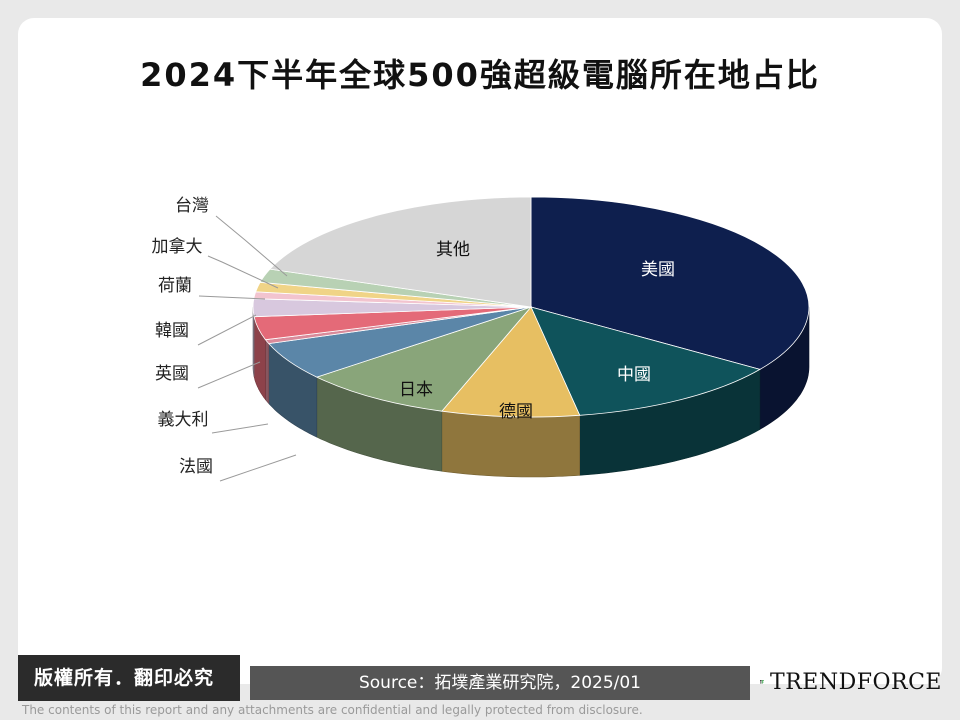  I want to click on slice-label-0: 美國, so click(658, 270).